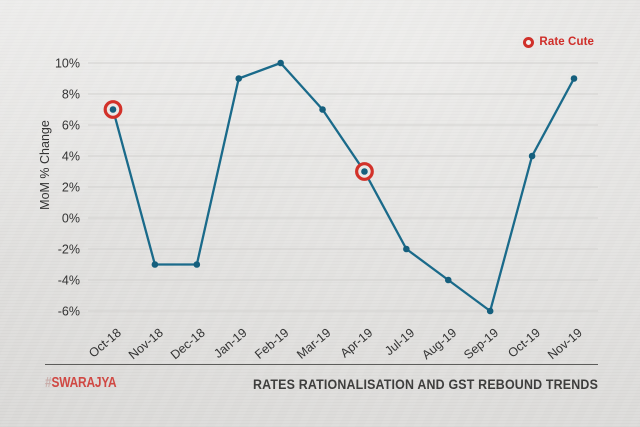  I want to click on watermark-name: SWARAJYA, so click(84, 383).